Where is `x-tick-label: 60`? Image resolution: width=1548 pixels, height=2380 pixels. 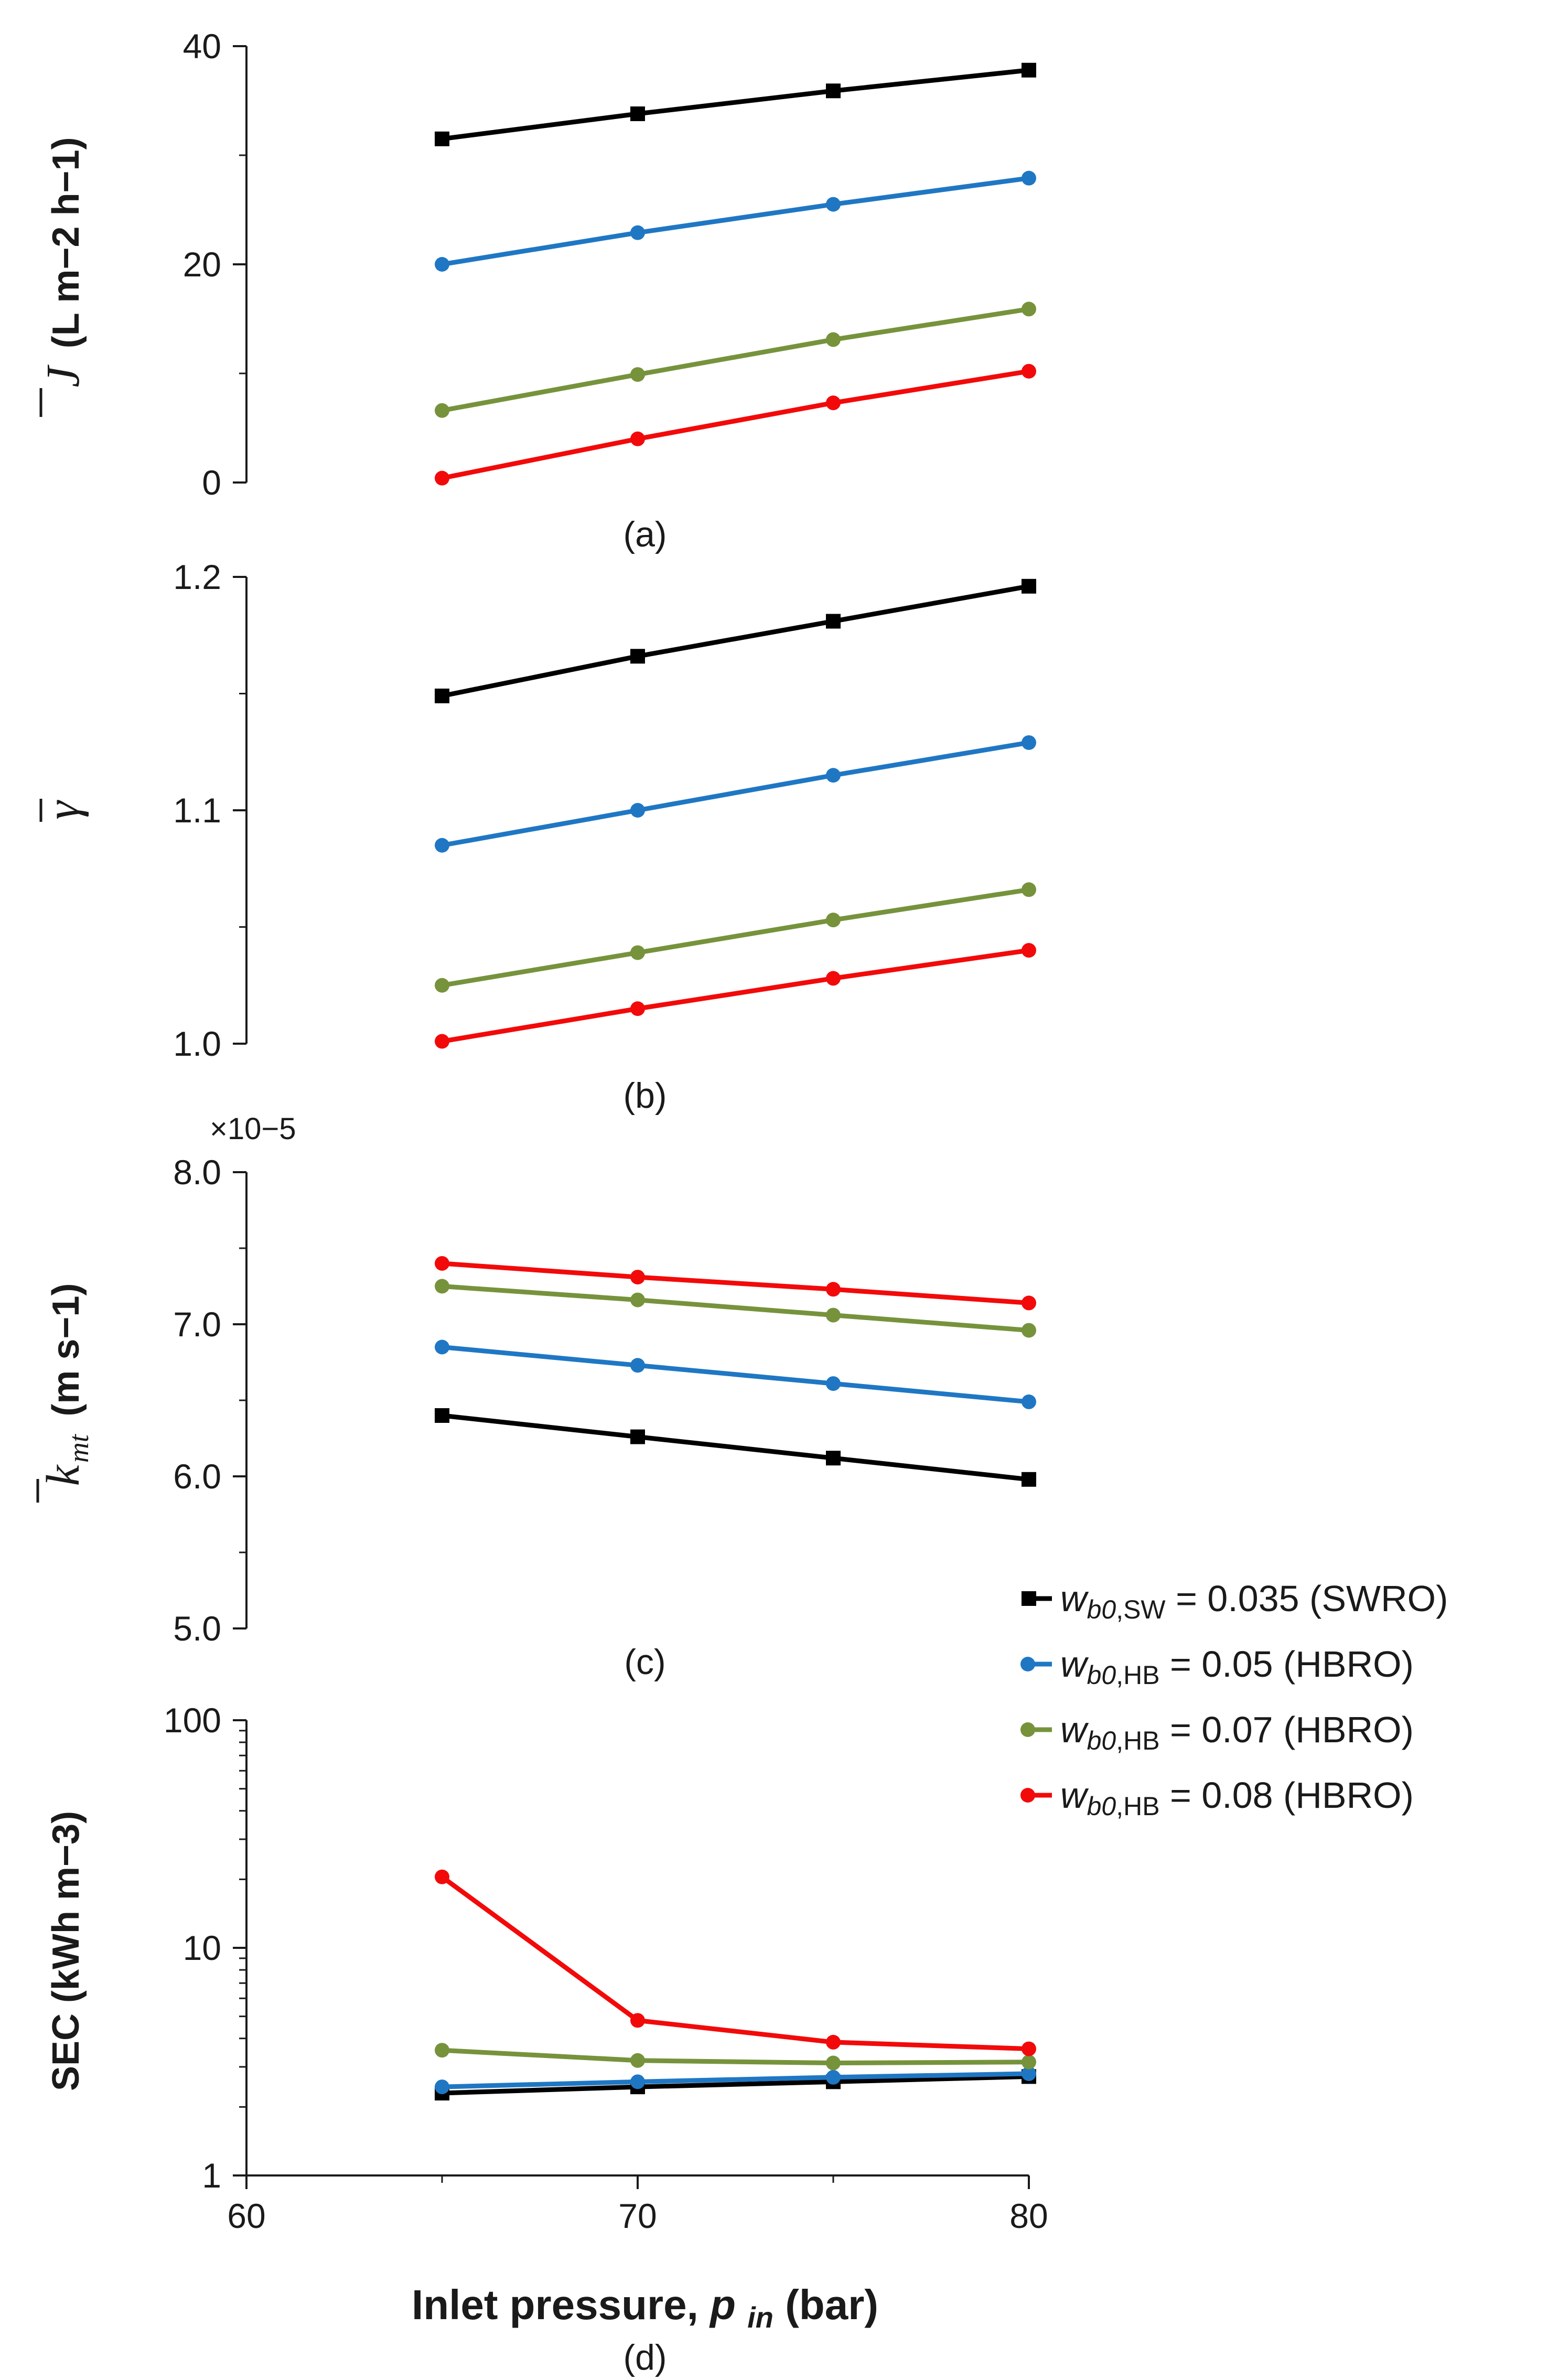
x-tick-label: 60 is located at coordinates (246, 2215).